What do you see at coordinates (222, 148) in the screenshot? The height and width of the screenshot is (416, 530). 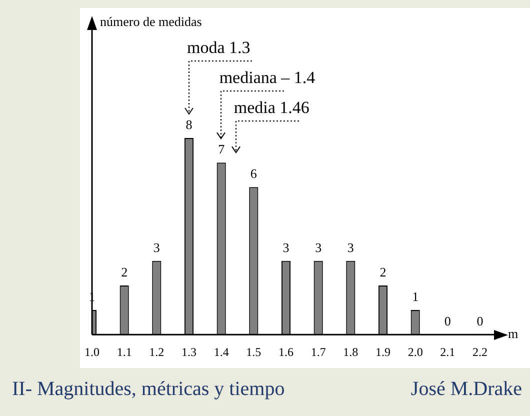 I see `data-label: 7` at bounding box center [222, 148].